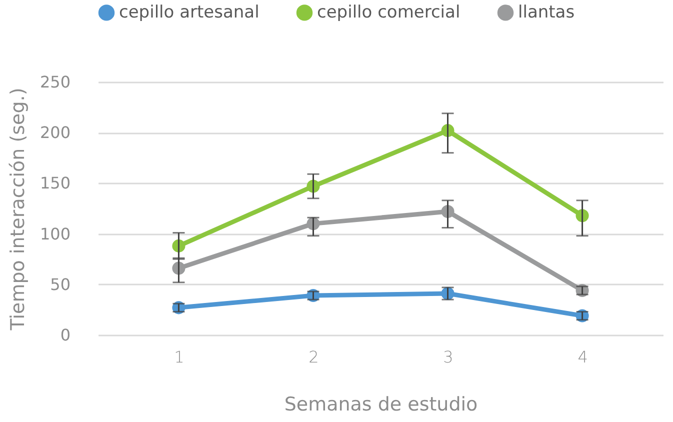  Describe the element at coordinates (60, 284) in the screenshot. I see `y-tick-label: 50` at that location.